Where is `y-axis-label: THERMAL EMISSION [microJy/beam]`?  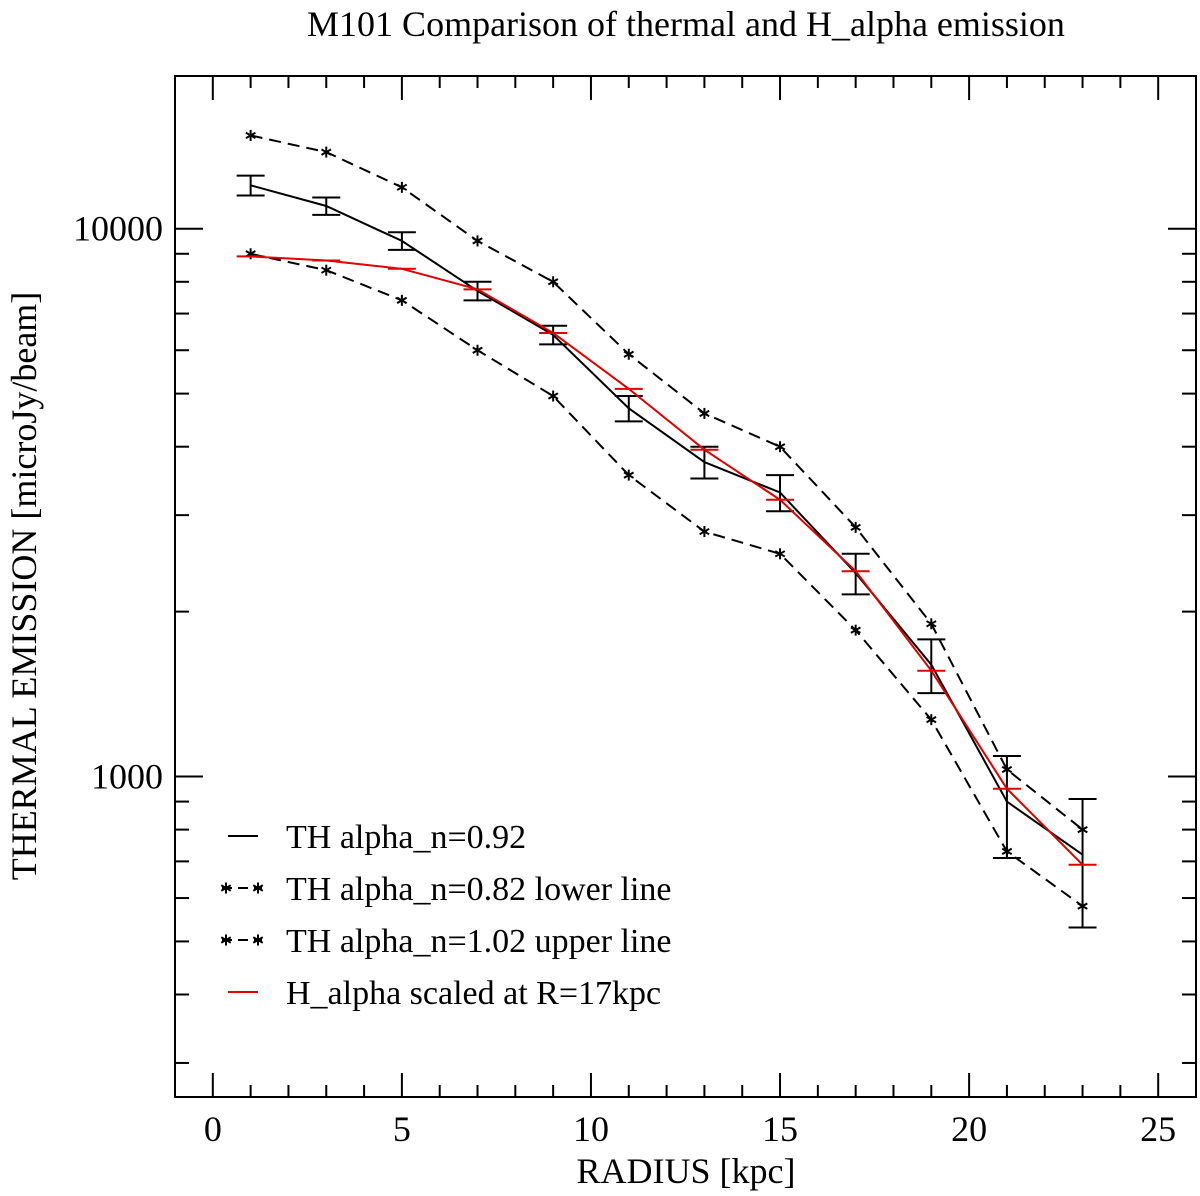 y-axis-label: THERMAL EMISSION [microJy/beam] is located at coordinates (24, 586).